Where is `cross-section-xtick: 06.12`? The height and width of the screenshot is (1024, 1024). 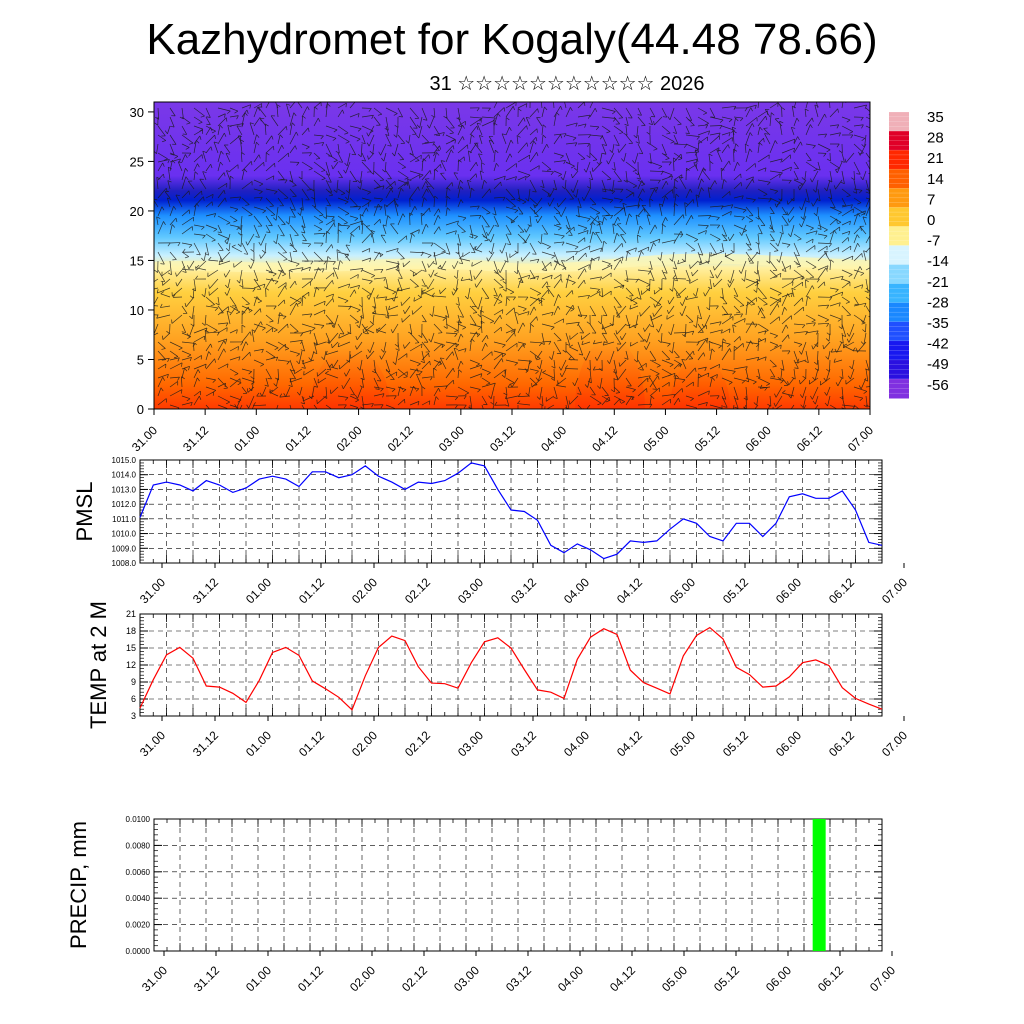 cross-section-xtick: 06.12 is located at coordinates (809, 438).